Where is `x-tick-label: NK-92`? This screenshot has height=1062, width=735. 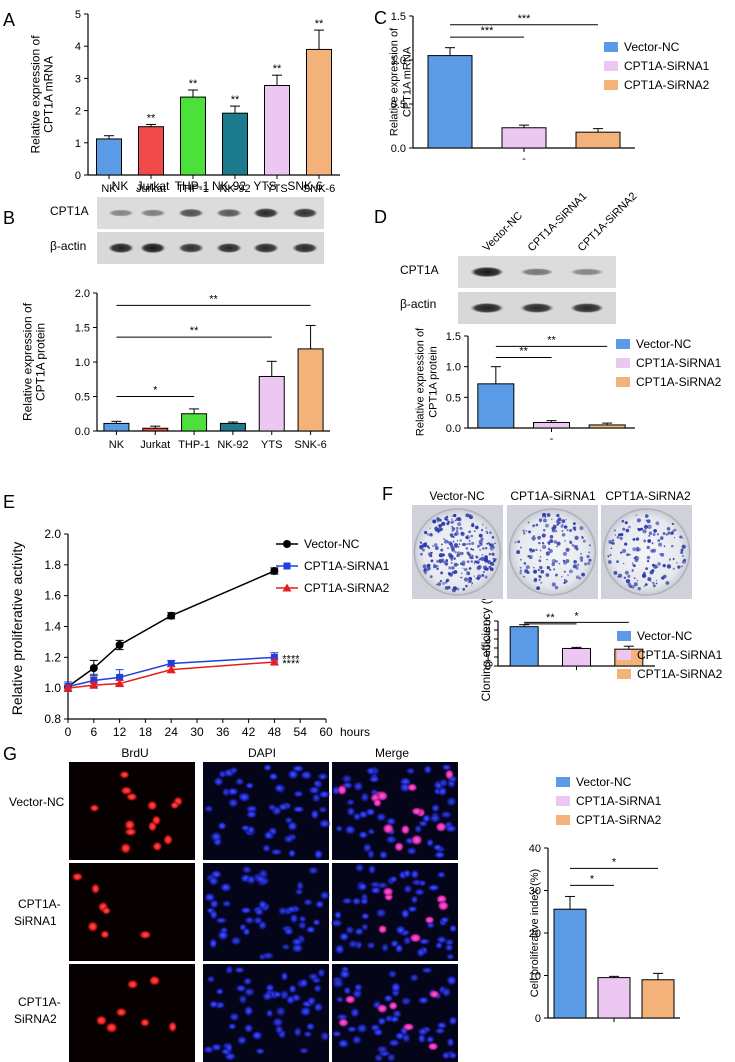
x-tick-label: NK-92 is located at coordinates (234, 189).